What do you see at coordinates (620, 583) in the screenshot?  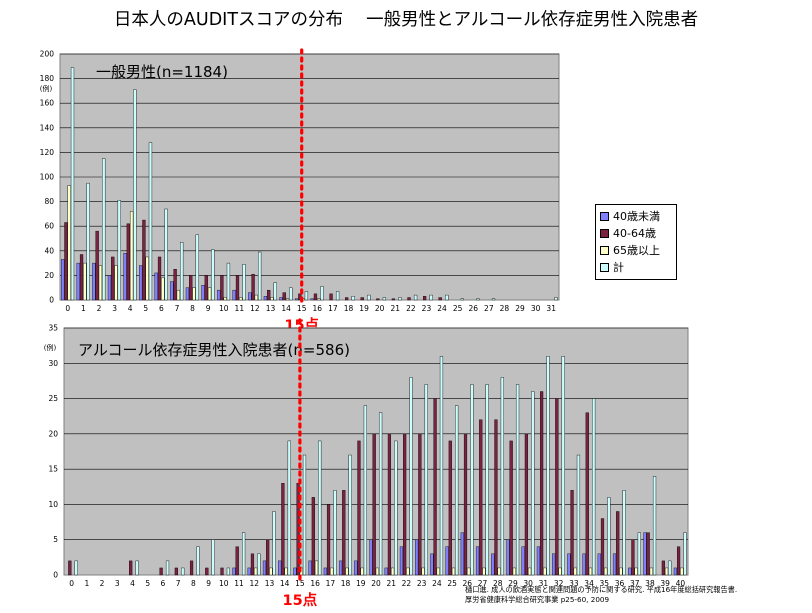 I see `x-tick-label: 36` at bounding box center [620, 583].